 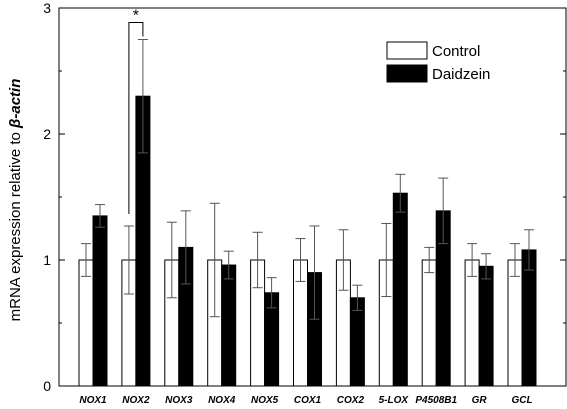 I want to click on x-tick-label-cox2: COX2, so click(x=351, y=400).